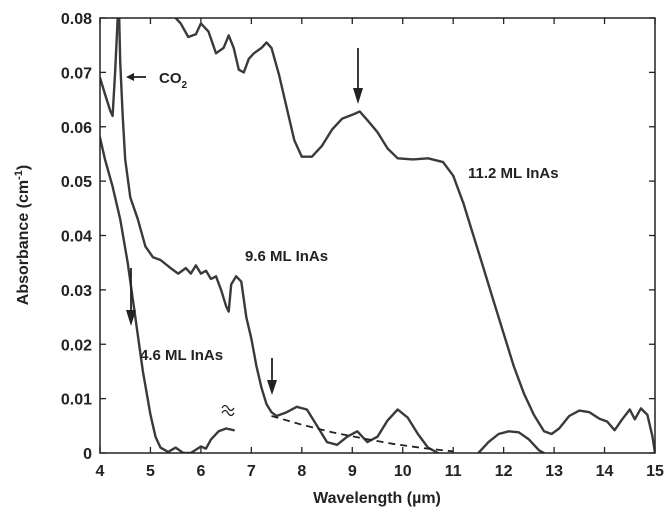  I want to click on y-tick-label: 0.02, so click(76, 345).